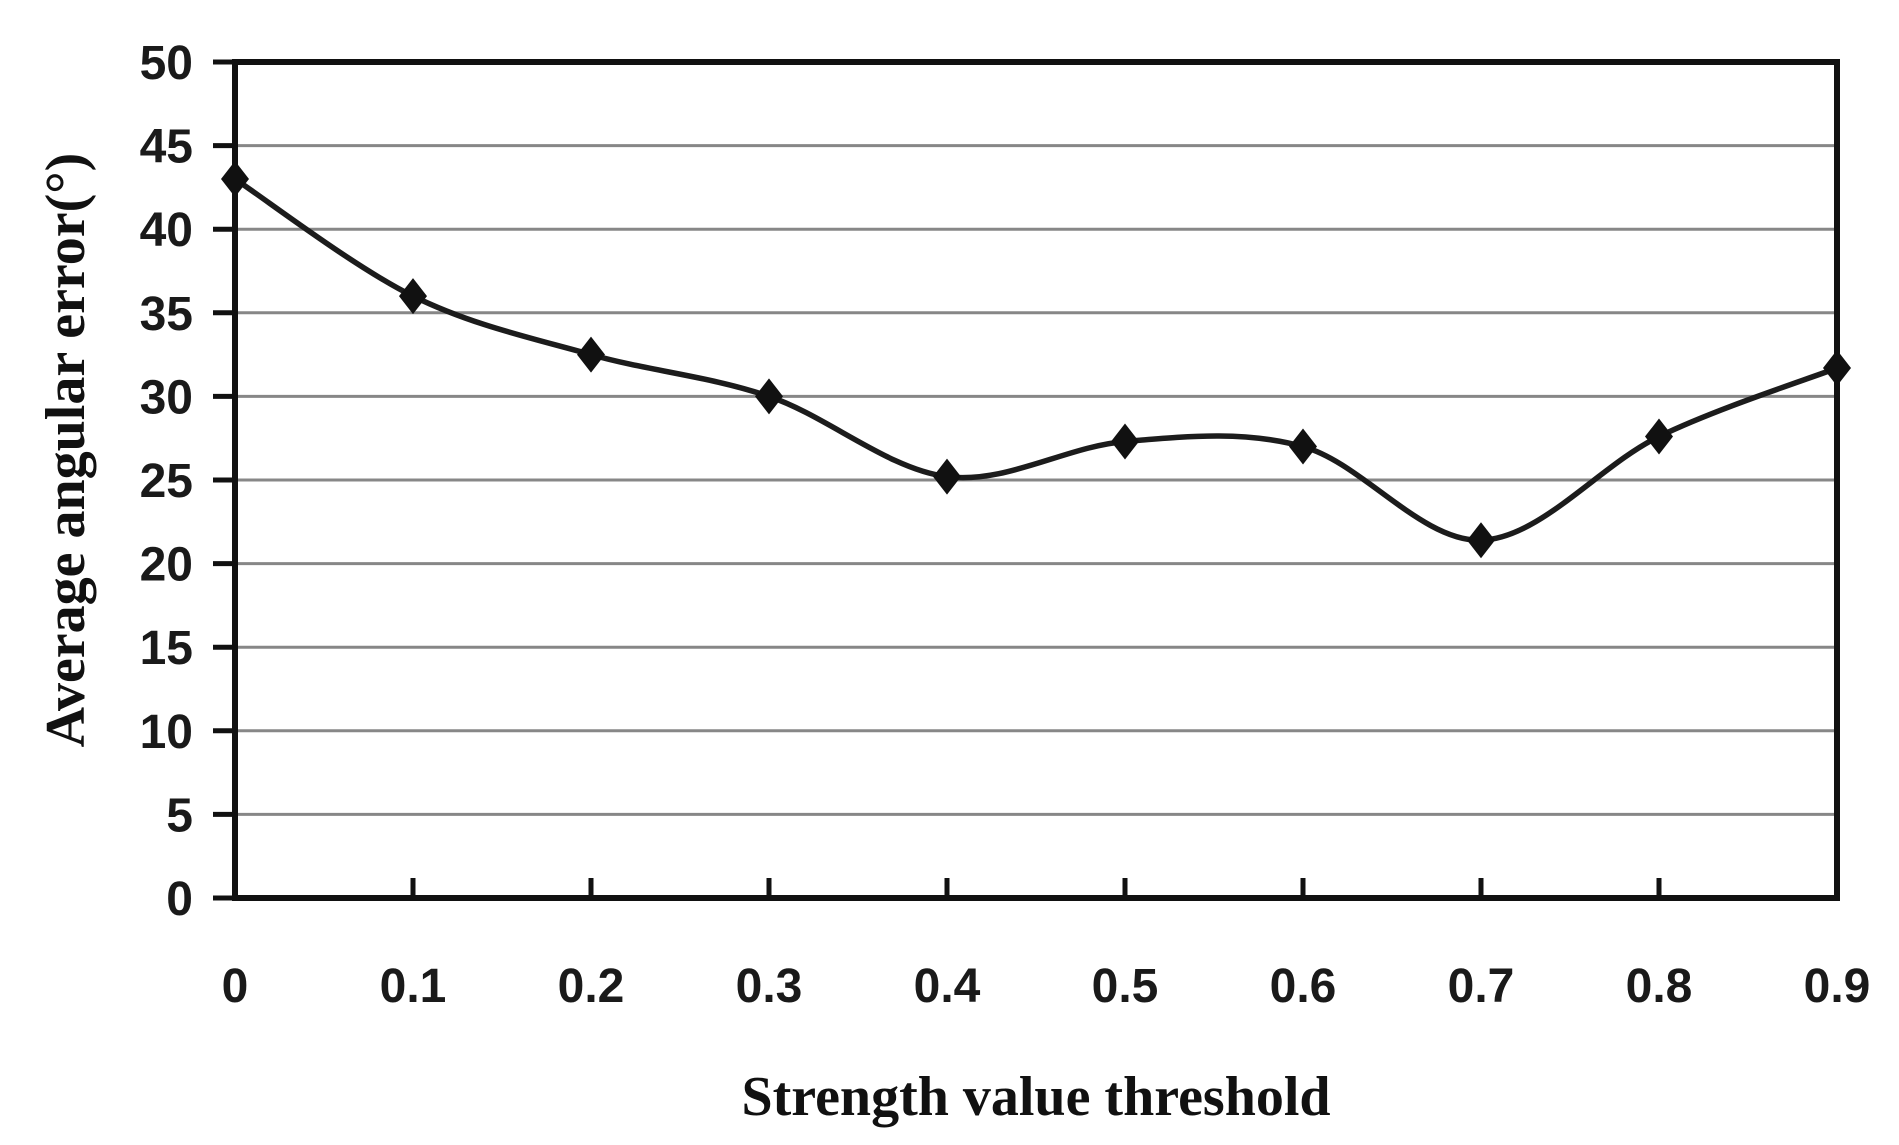 Image resolution: width=1899 pixels, height=1145 pixels. Describe the element at coordinates (1659, 986) in the screenshot. I see `x-tick-label: 0.8` at that location.